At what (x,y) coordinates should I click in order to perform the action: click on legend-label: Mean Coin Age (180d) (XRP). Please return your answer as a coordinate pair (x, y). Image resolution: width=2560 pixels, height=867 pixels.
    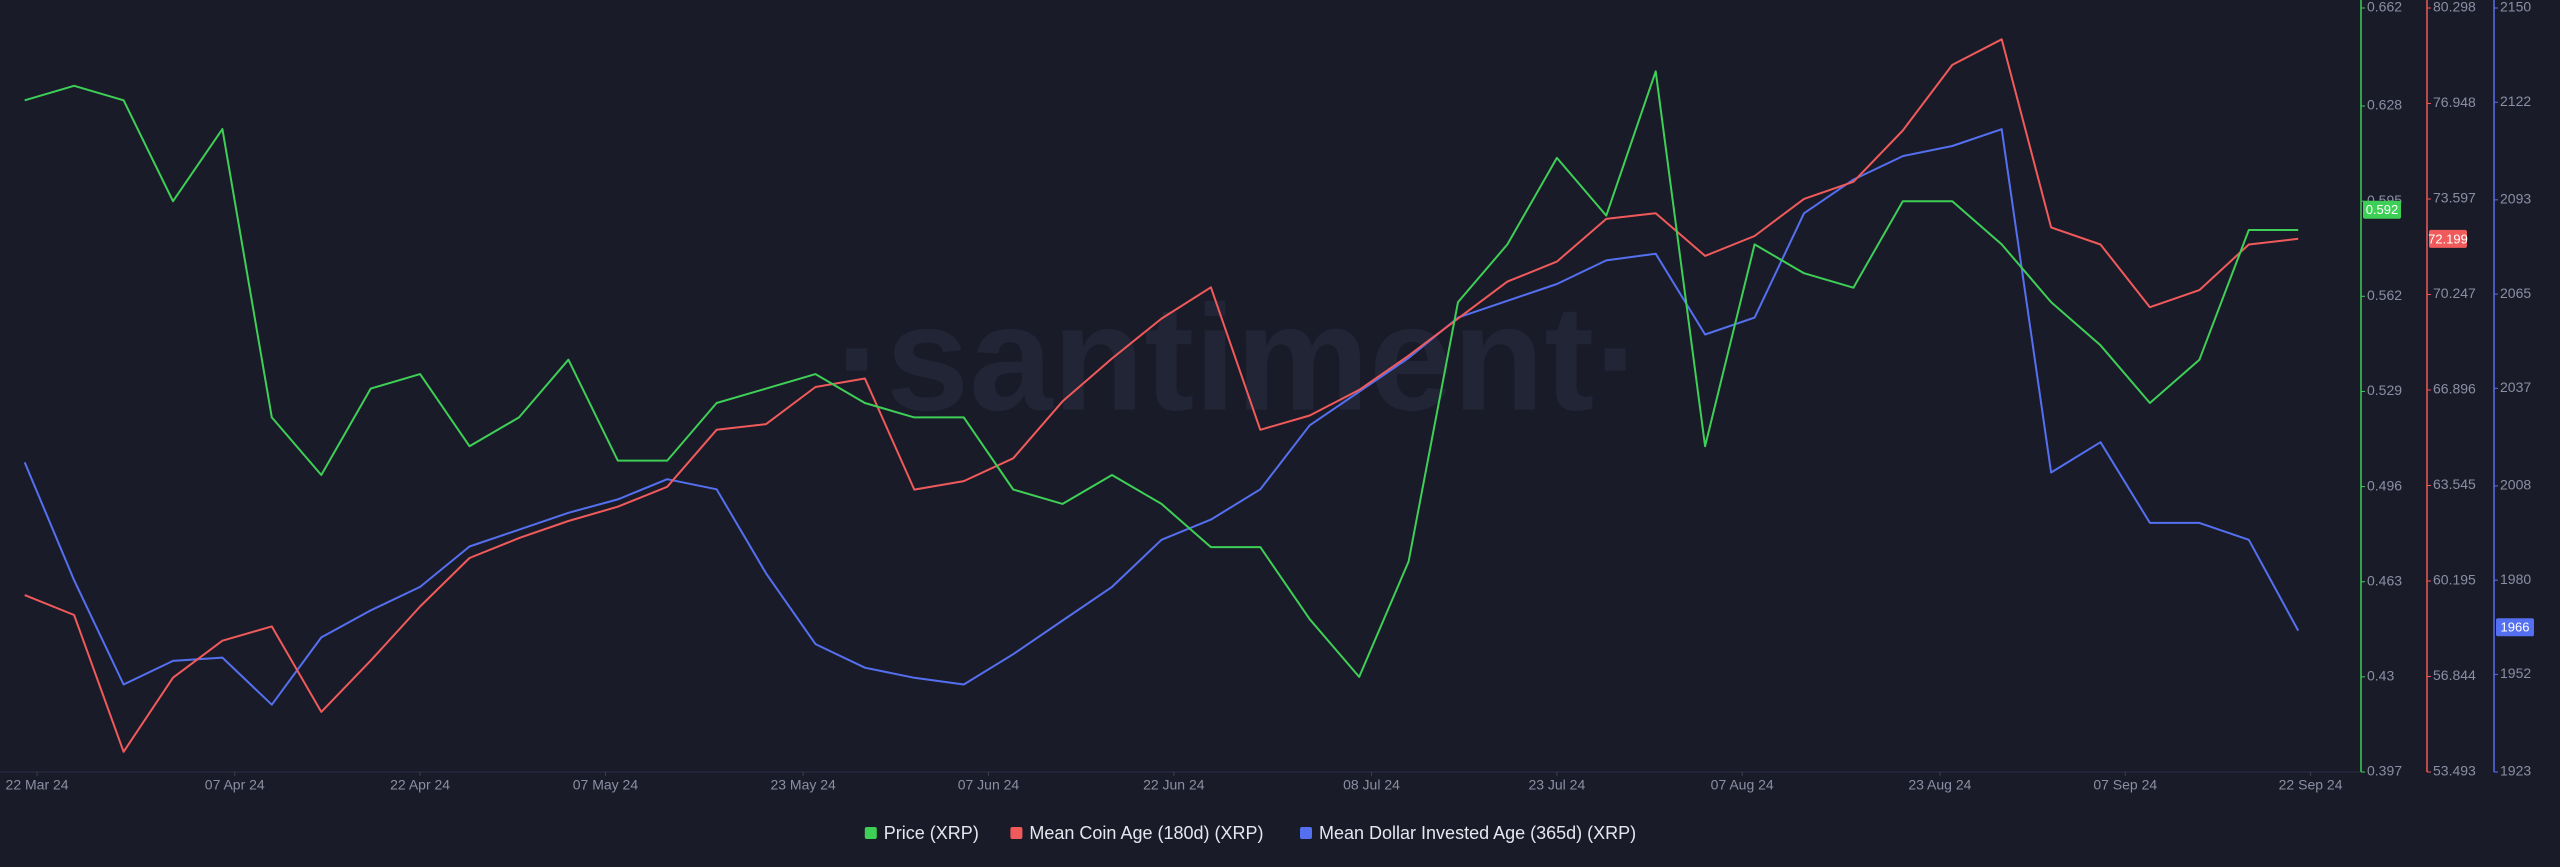
    Looking at the image, I should click on (1146, 833).